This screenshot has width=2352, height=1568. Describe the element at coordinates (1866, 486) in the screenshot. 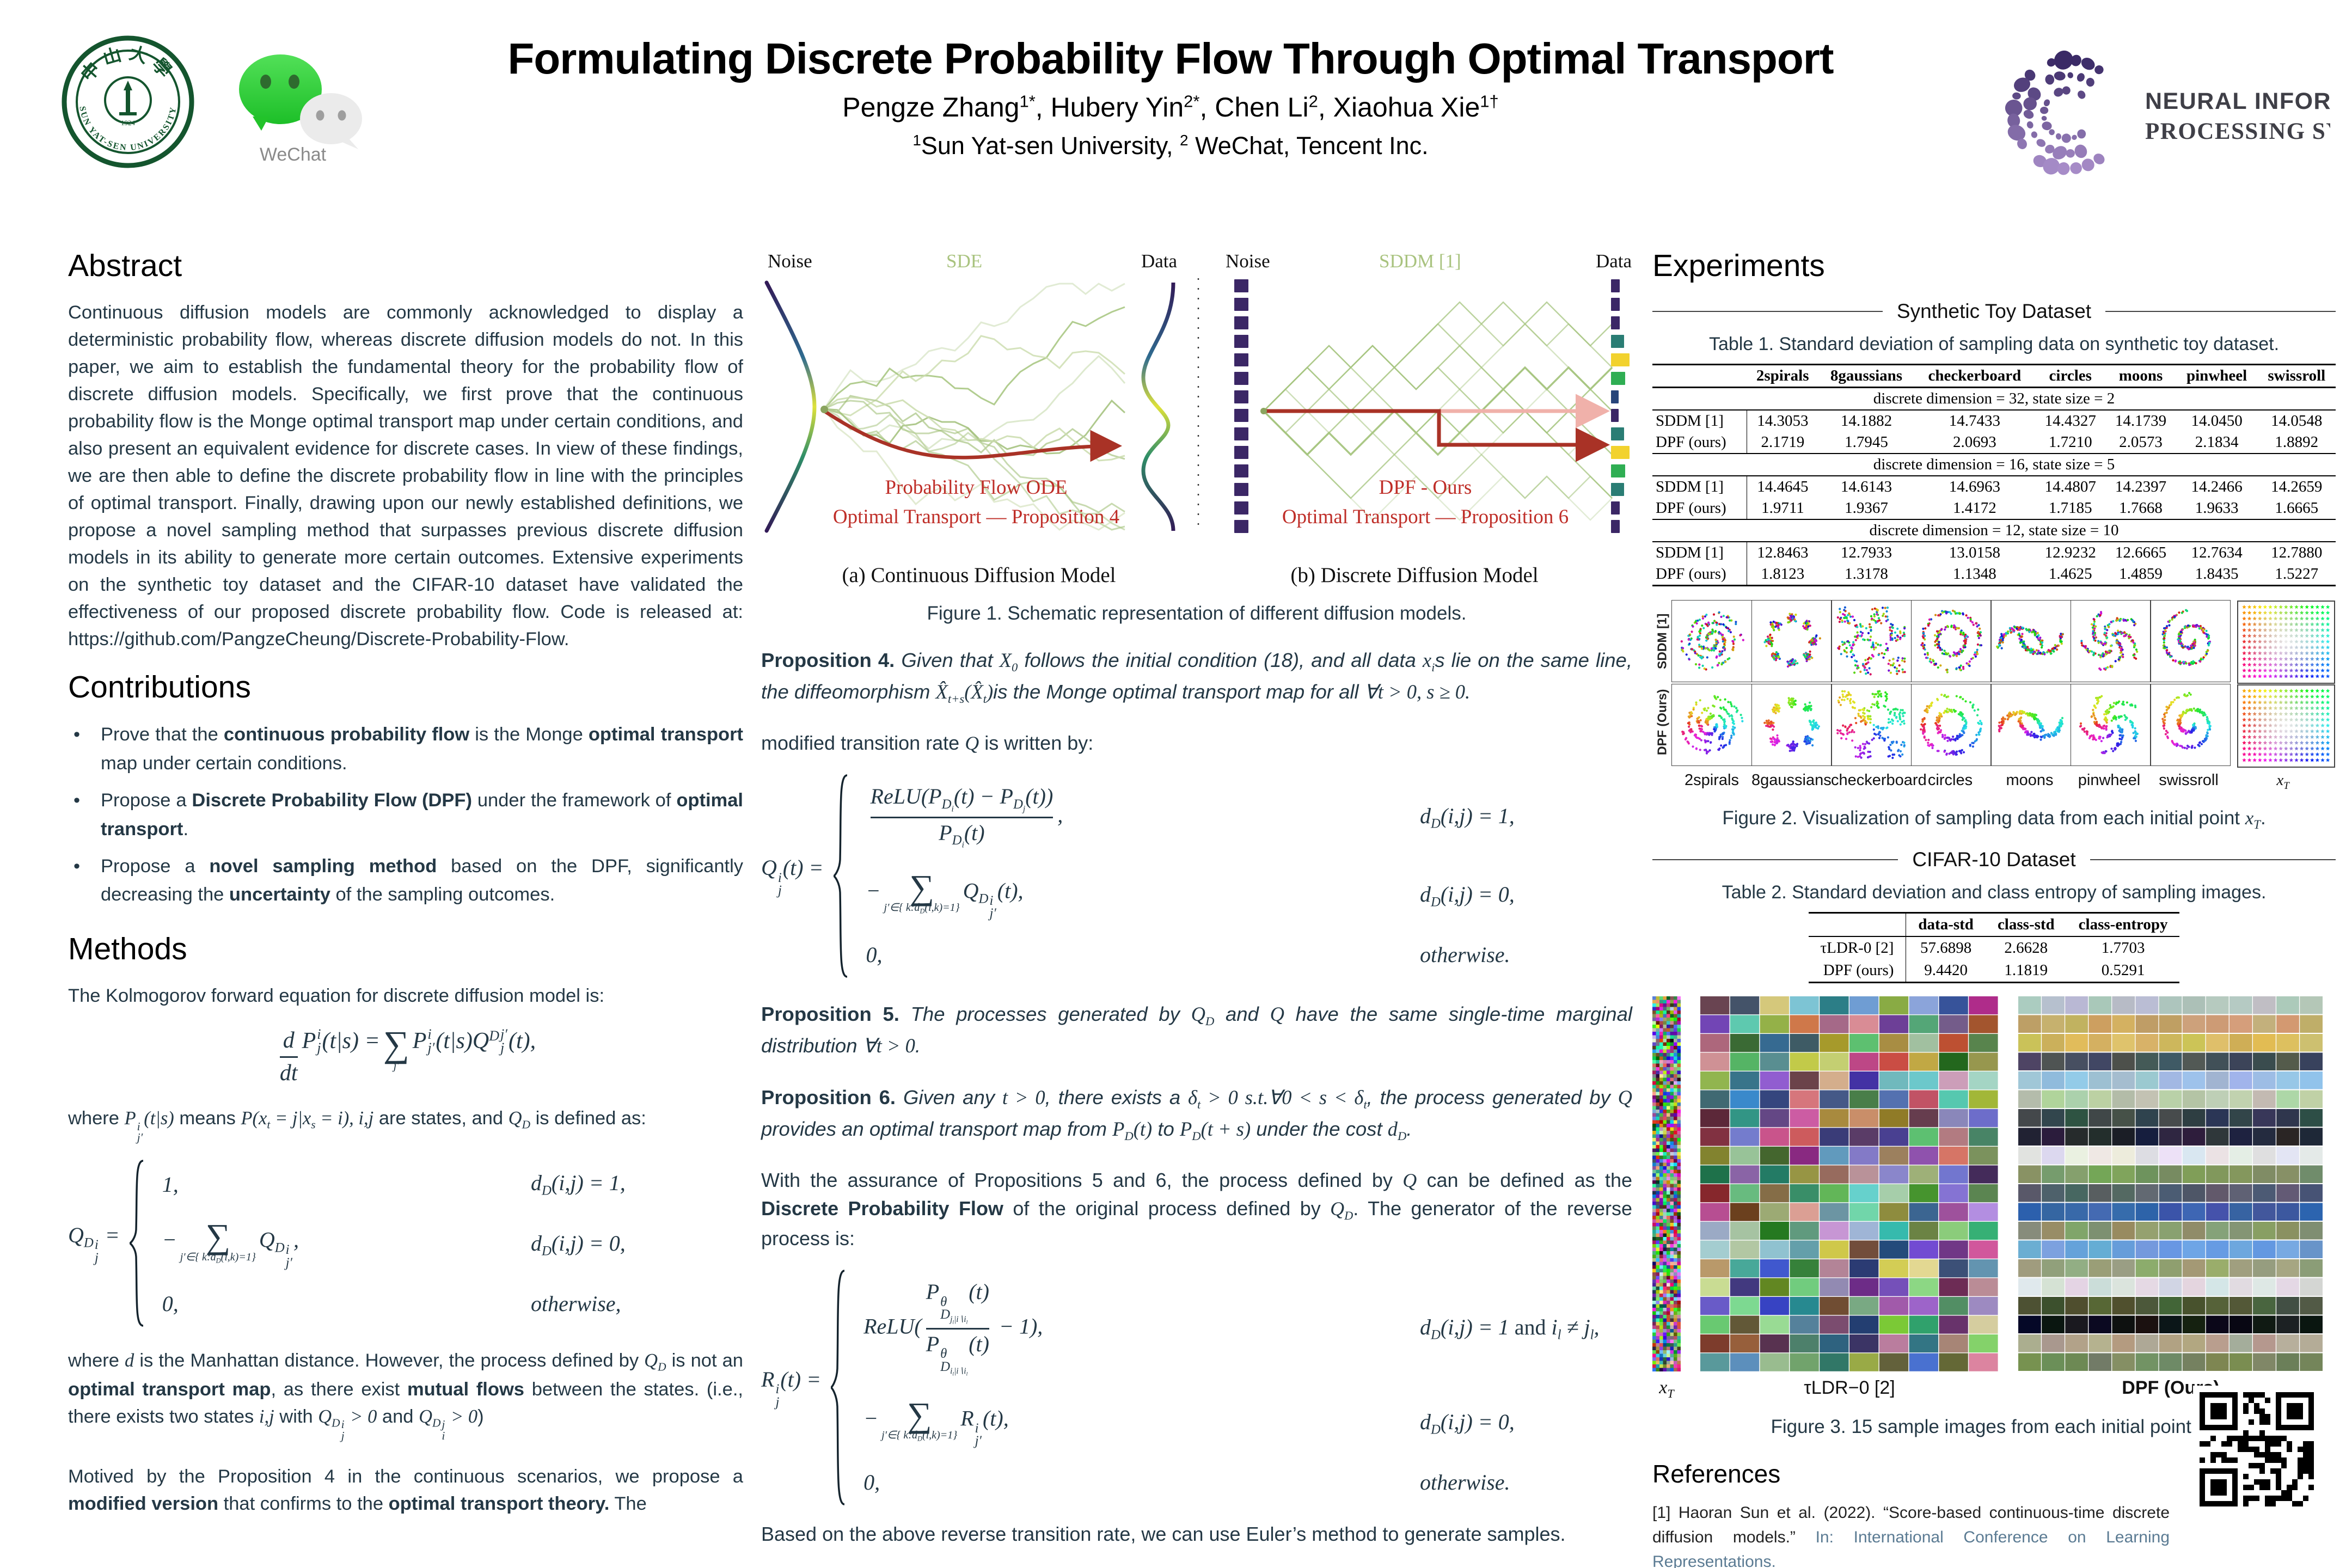

I see `table-cell: 14.6143` at that location.